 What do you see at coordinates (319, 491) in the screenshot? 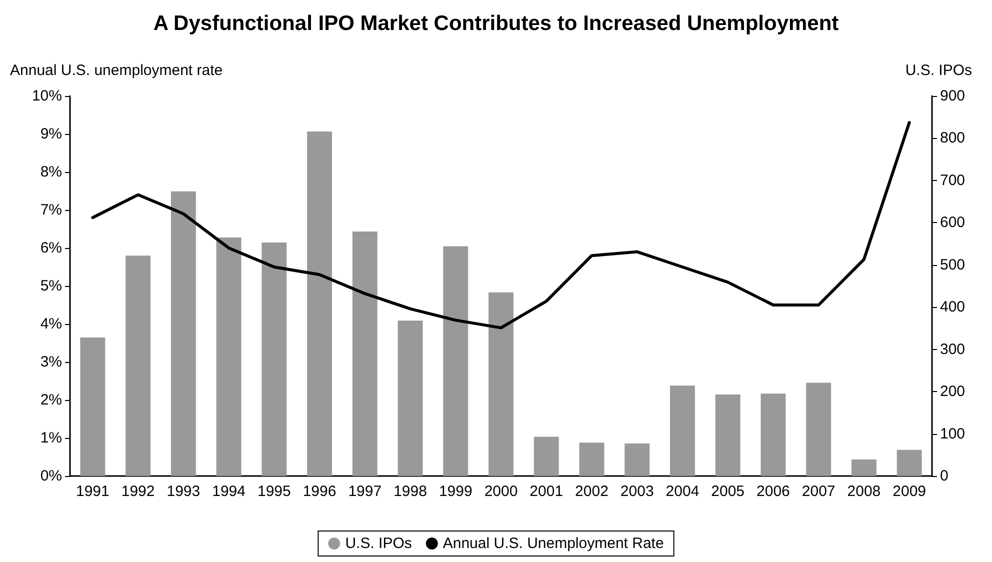
I see `x-tick-label: 1996` at bounding box center [319, 491].